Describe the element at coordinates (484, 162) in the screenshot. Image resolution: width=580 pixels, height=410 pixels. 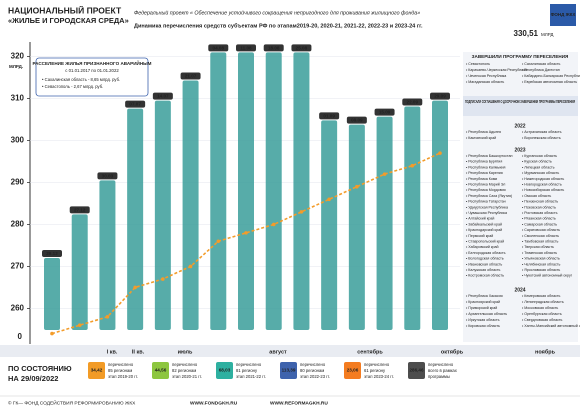
I see `region: • Республика Бурятия` at that location.